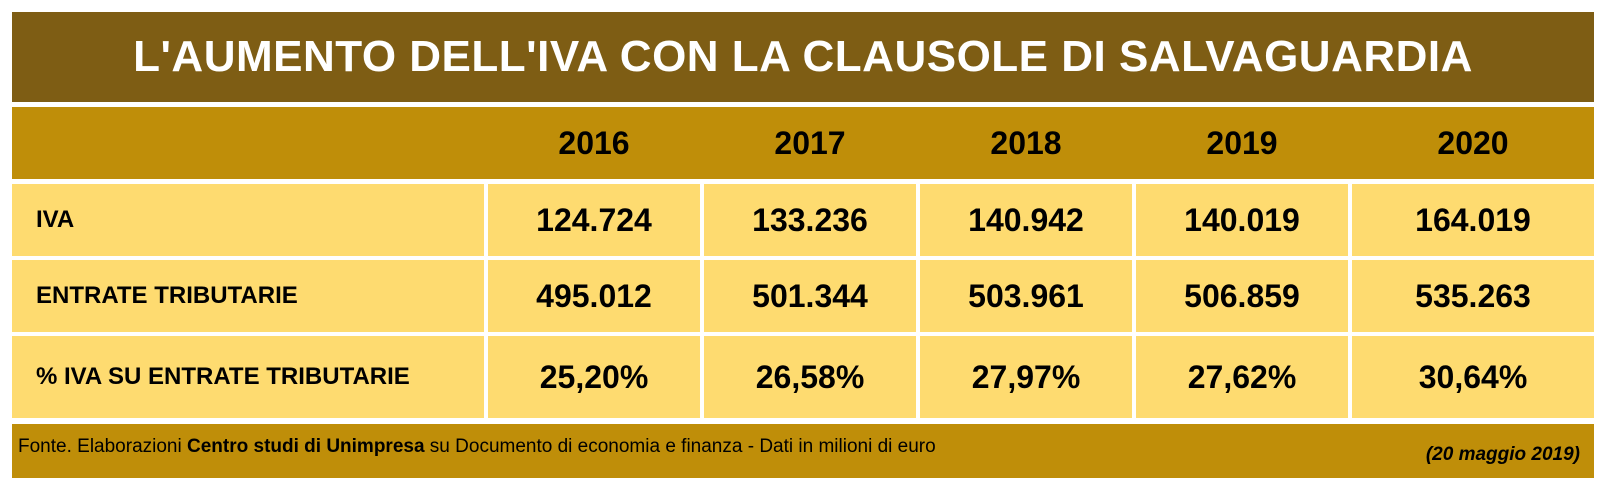 This screenshot has height=488, width=1606. I want to click on year-header: 2017, so click(810, 142).